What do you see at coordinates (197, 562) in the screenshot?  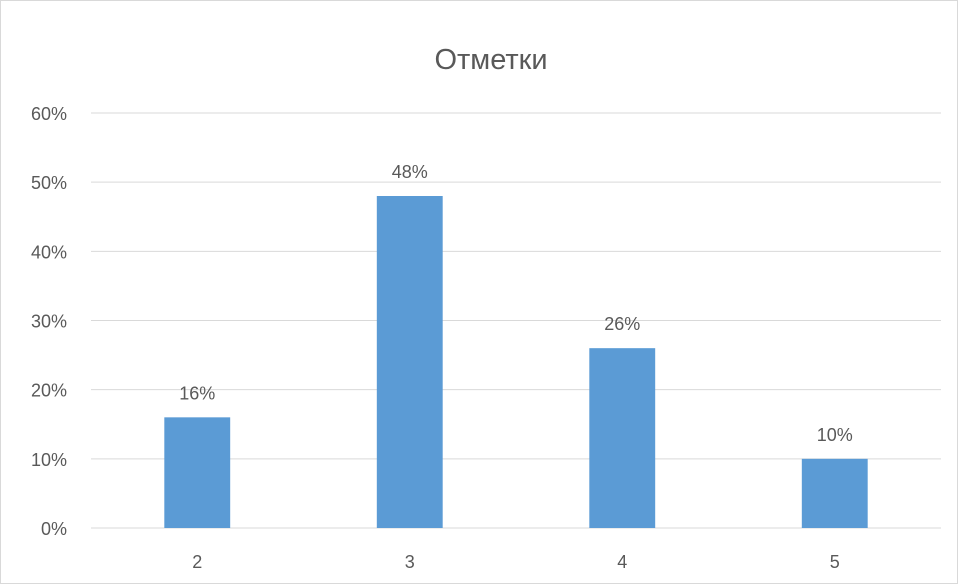 I see `x-tick-label: 2` at bounding box center [197, 562].